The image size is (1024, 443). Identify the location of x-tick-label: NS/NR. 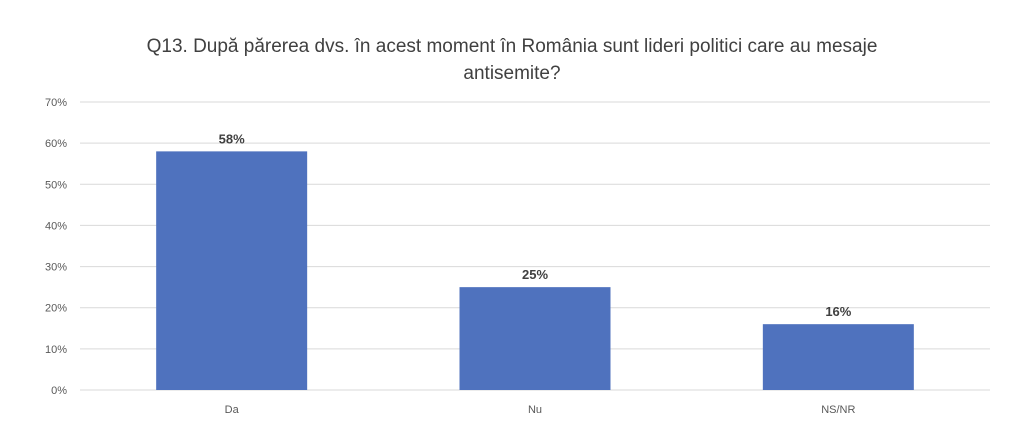
(838, 410).